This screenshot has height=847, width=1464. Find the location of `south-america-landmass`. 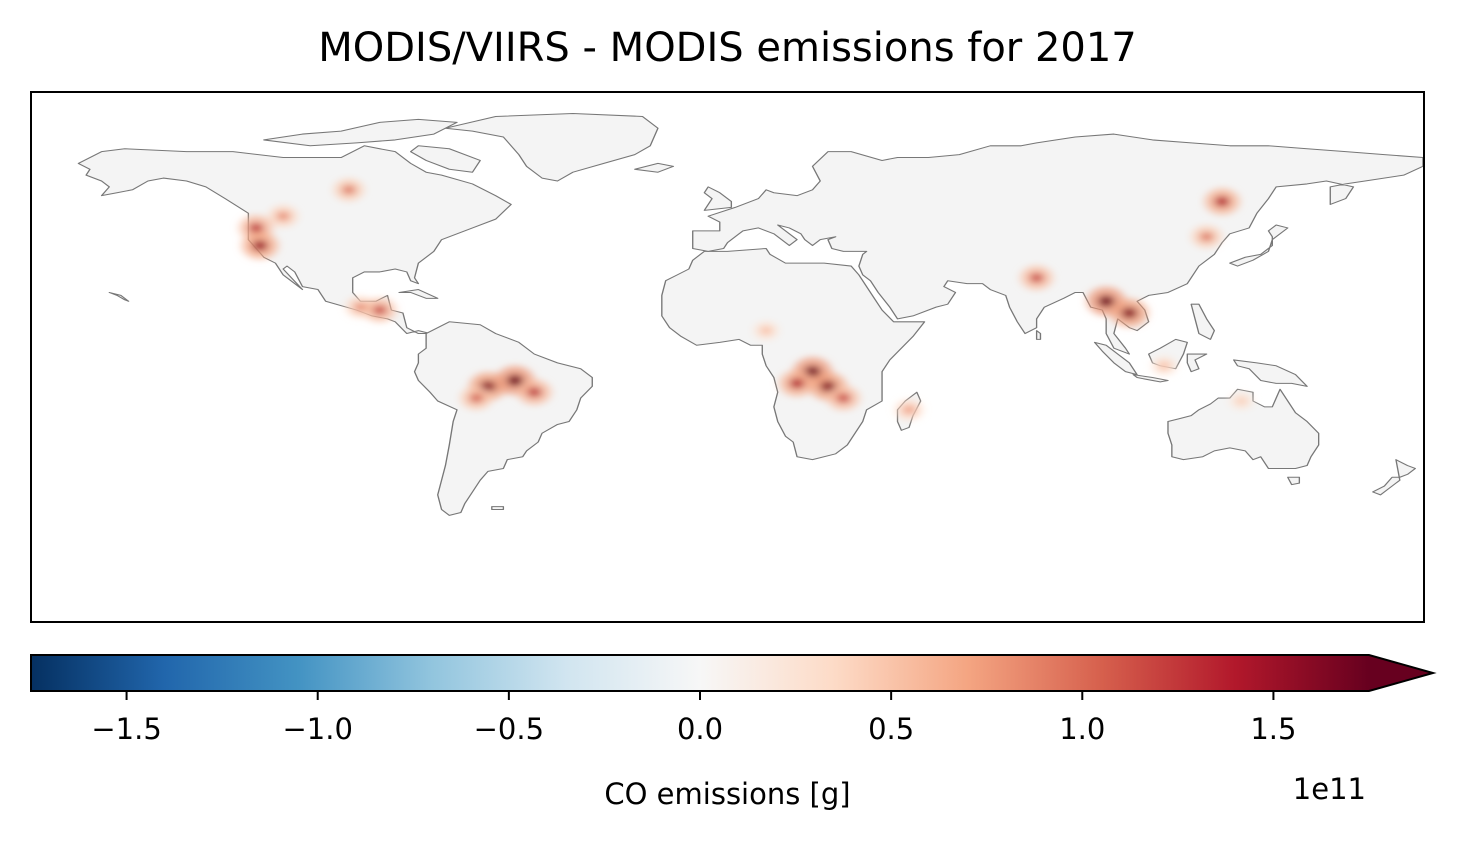

south-america-landmass is located at coordinates (503, 418).